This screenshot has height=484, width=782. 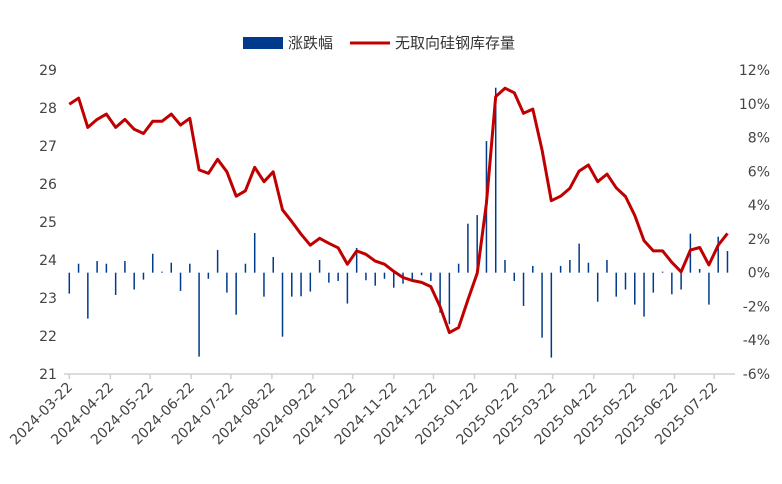 I want to click on left-tick-label: 24, so click(x=48, y=261).